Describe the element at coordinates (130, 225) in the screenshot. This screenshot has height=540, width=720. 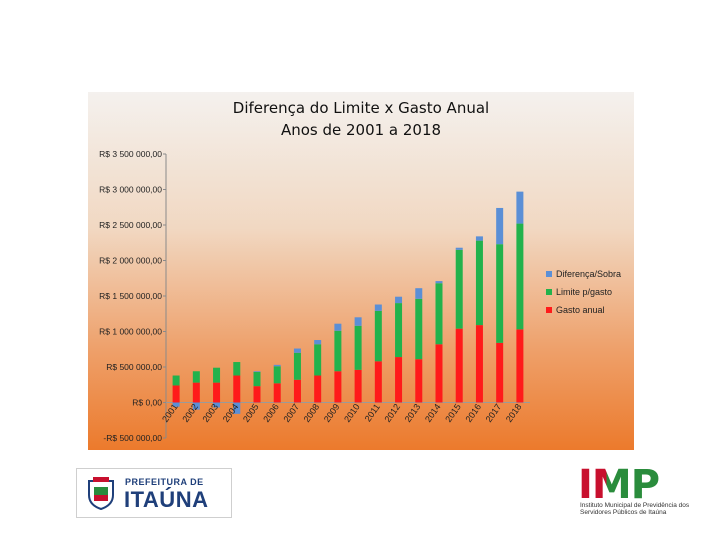
I see `y-tick-label: R$ 2 500 000,00` at that location.